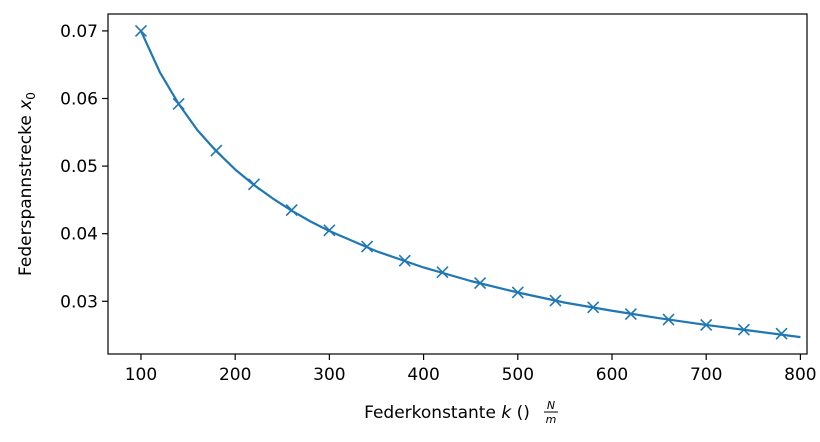 This screenshot has width=820, height=442. What do you see at coordinates (235, 375) in the screenshot?
I see `x-tick-label: 200` at bounding box center [235, 375].